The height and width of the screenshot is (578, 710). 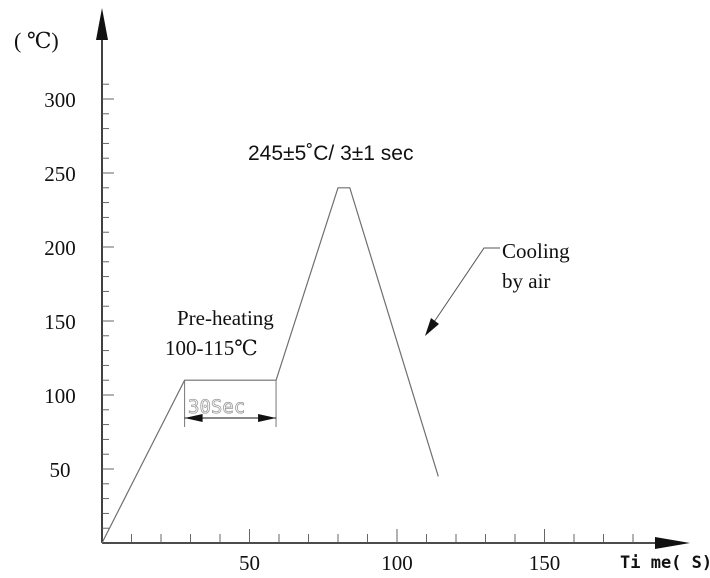 I want to click on x-tick-label: 100, so click(x=397, y=563).